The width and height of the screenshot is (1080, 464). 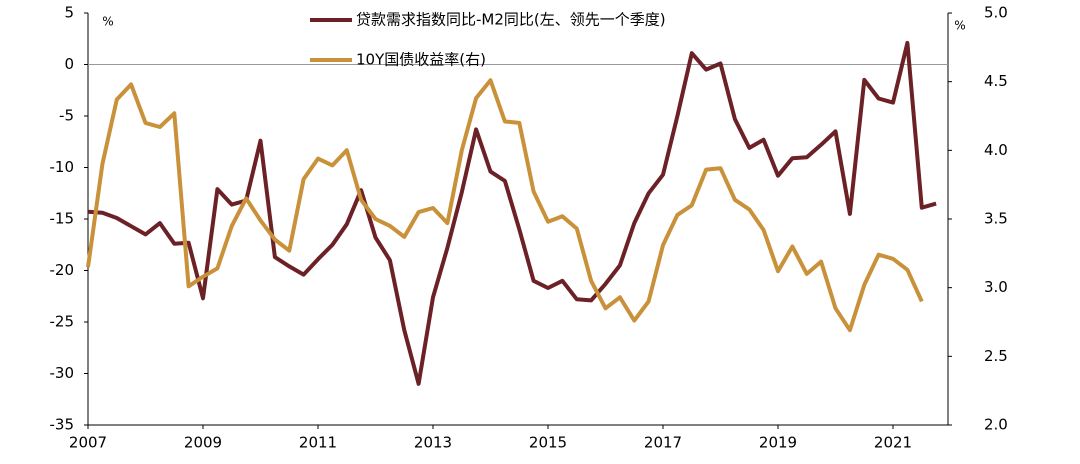 What do you see at coordinates (88, 443) in the screenshot?
I see `x-tick-label: 2007` at bounding box center [88, 443].